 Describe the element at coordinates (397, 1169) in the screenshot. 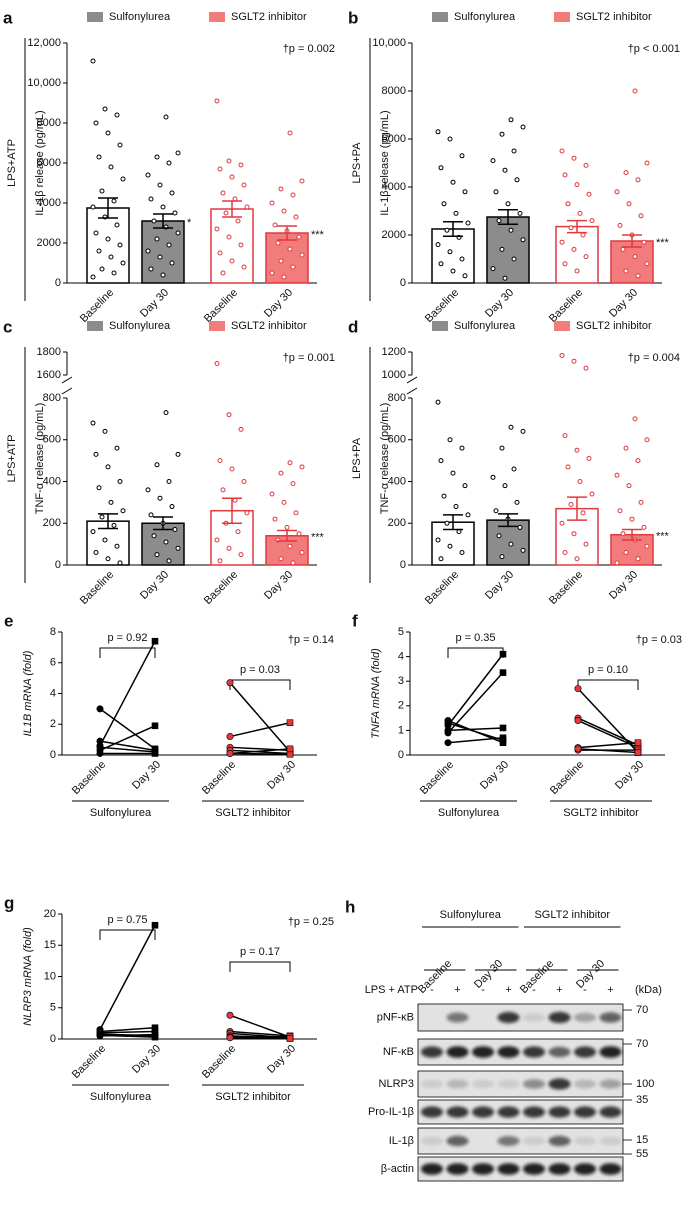

I see `row-label: β-actin` at that location.